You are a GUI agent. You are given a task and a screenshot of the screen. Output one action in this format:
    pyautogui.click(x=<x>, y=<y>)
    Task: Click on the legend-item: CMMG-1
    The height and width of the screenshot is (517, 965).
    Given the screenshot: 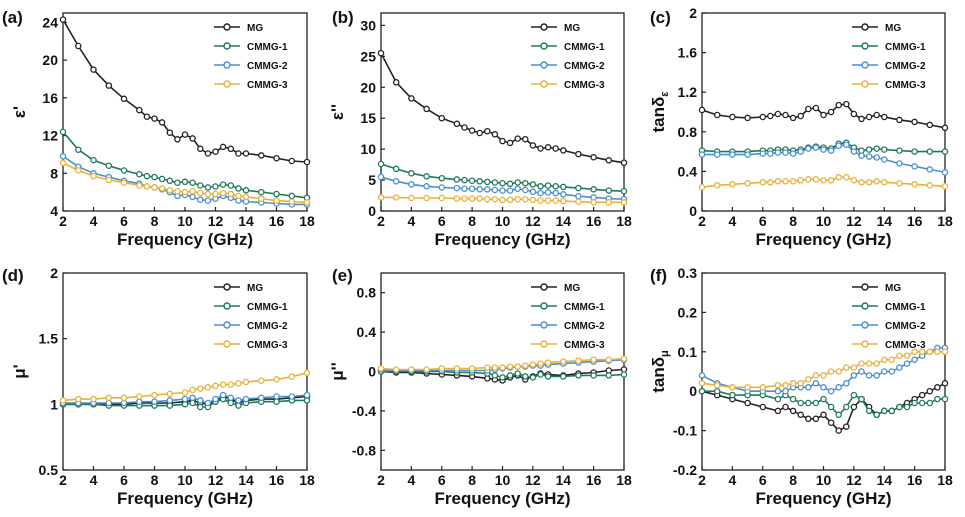 What is the action you would take?
    pyautogui.click(x=889, y=307)
    